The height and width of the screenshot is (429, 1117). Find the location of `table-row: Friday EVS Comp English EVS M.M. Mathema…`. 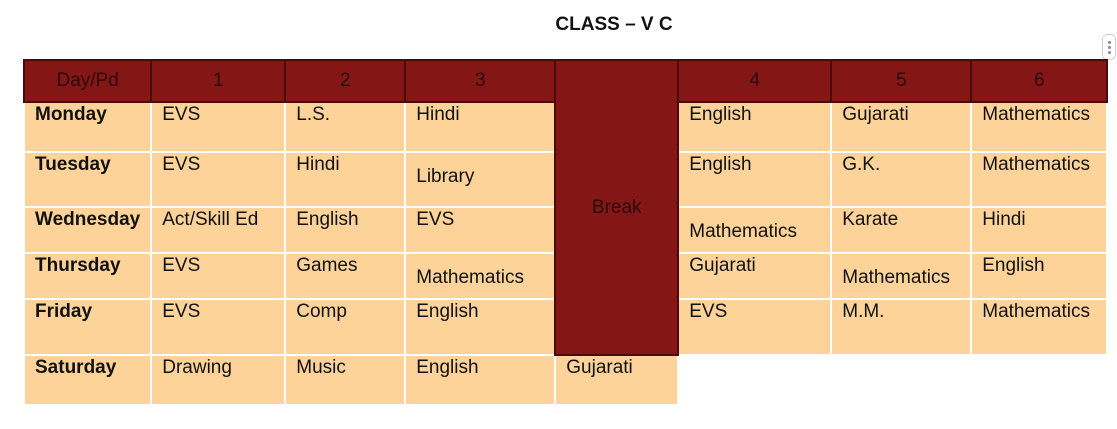

table-row: Friday EVS Comp English EVS M.M. Mathema… is located at coordinates (565, 327).